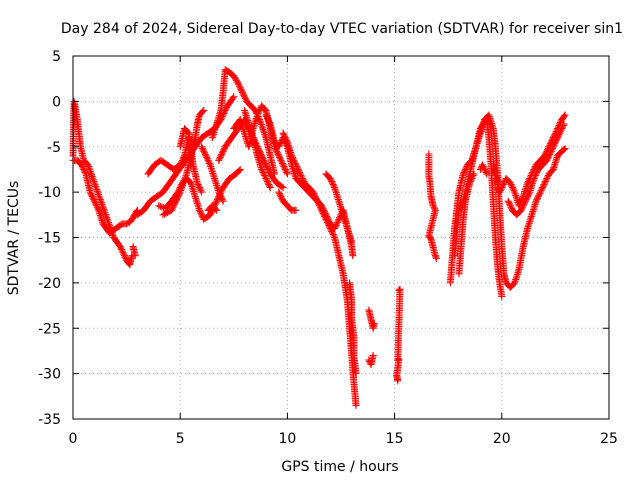 The image size is (640, 480). What do you see at coordinates (49, 420) in the screenshot?
I see `y-tick-label: -35` at bounding box center [49, 420].